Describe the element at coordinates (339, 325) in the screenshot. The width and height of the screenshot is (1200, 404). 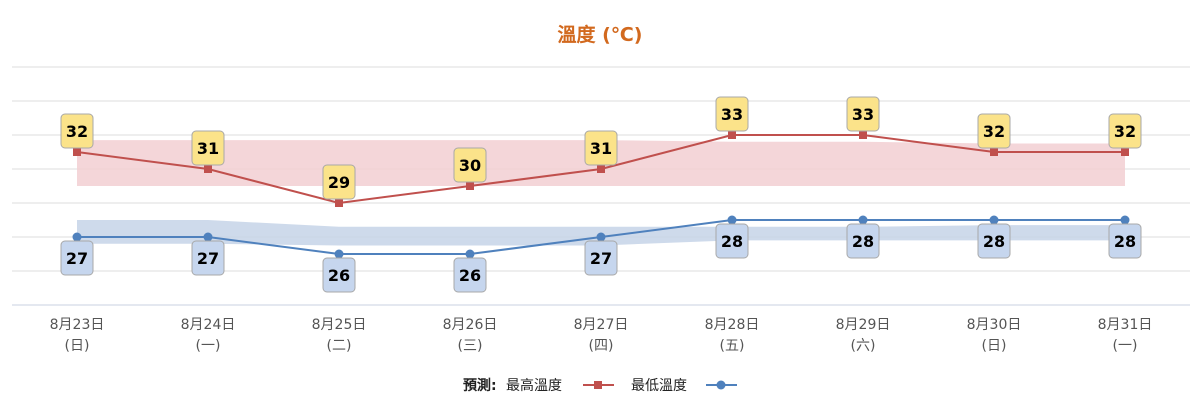
I see `x-tick-label-date: 8月25日` at that location.